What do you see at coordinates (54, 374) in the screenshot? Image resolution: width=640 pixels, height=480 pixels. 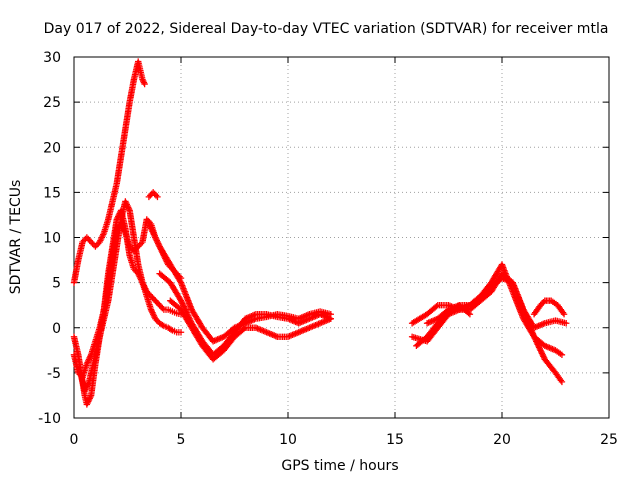 I see `y-tick-label: -5` at bounding box center [54, 374].